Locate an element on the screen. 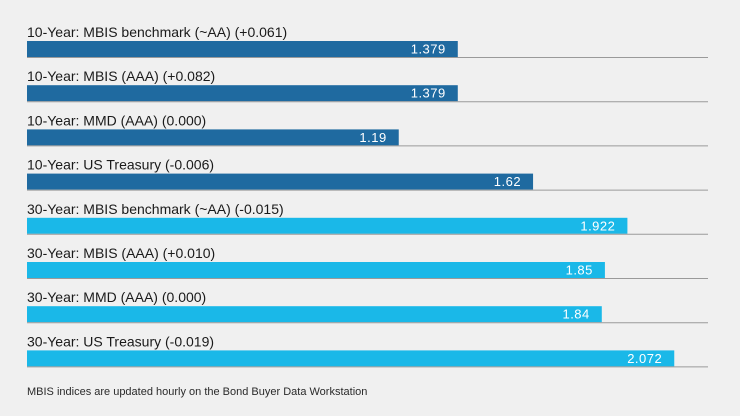  category-label: 30-Year: MBIS benchmark (~AA) (-0.015) is located at coordinates (155, 209).